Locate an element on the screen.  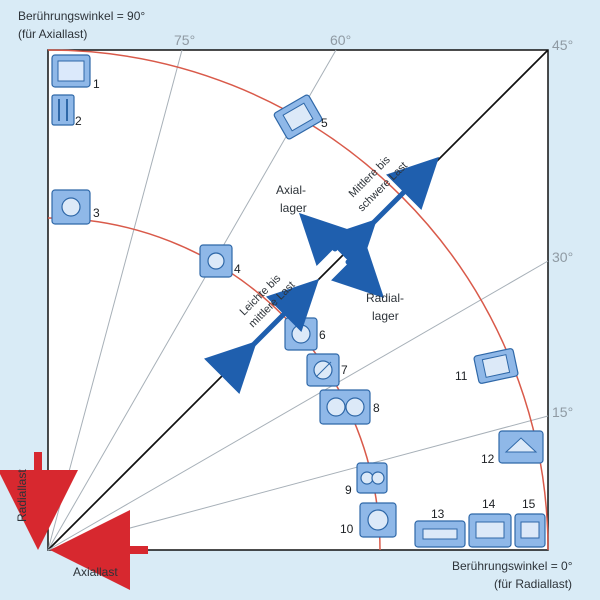
bearing-2-body is located at coordinates (63, 110).